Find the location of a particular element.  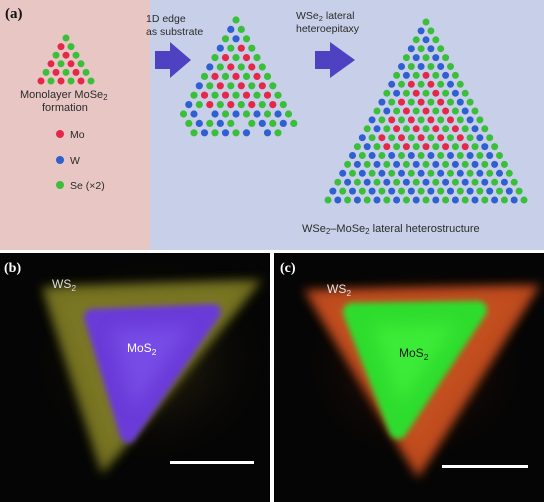

panel-b-mos2-label: MoS2 is located at coordinates (142, 349).